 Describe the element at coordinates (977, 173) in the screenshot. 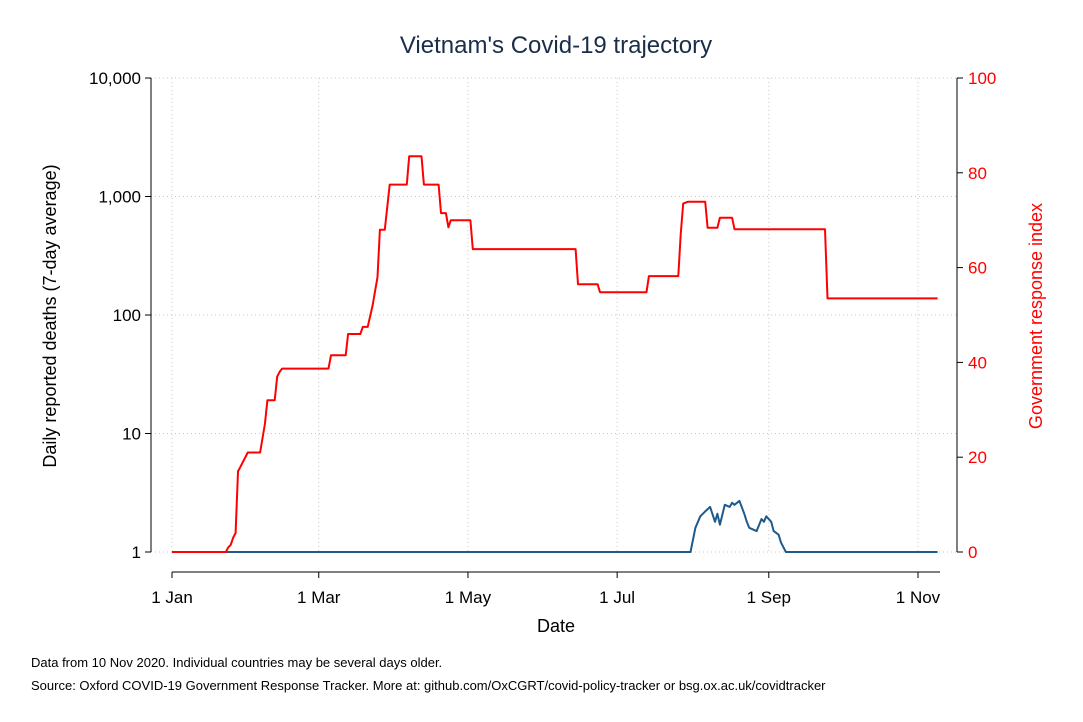

I see `y-right-tick-label: 80` at that location.